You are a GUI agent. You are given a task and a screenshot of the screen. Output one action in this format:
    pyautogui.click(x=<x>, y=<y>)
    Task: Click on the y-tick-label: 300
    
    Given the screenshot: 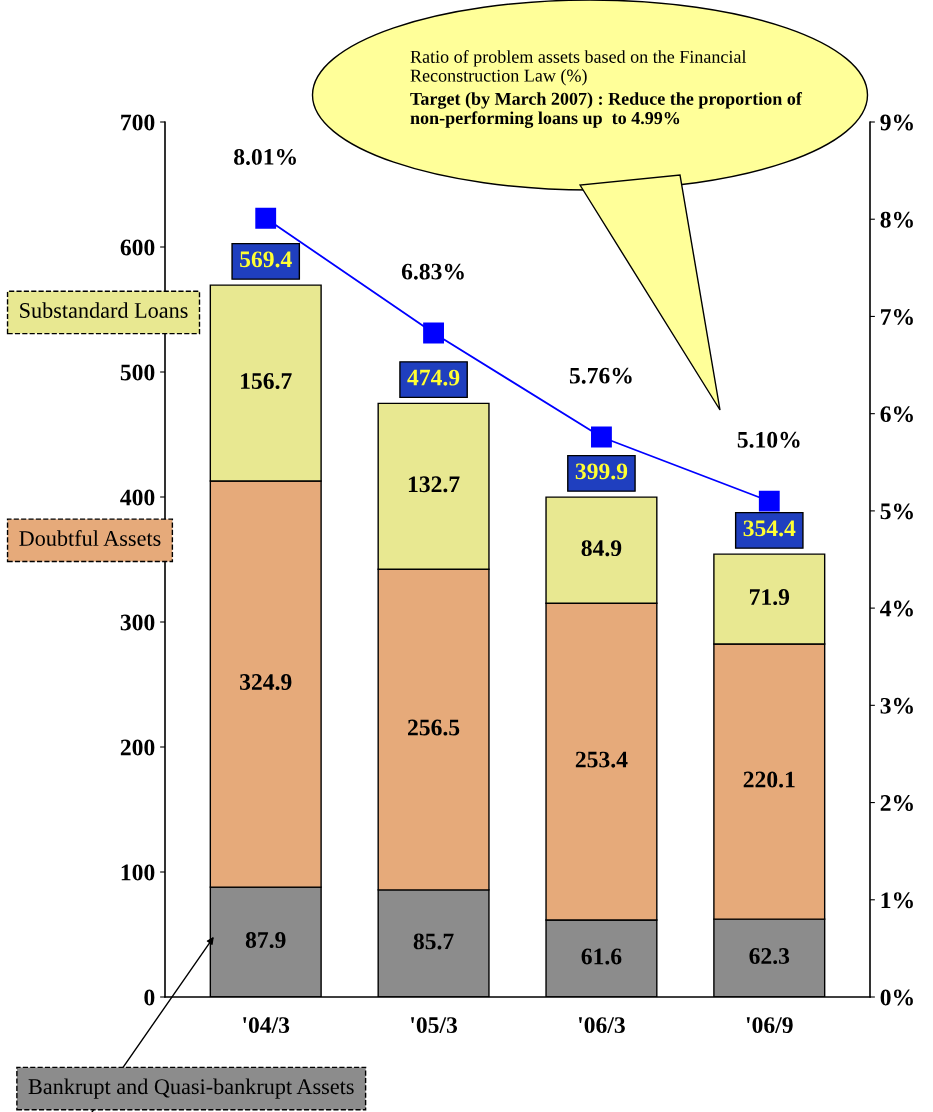 What is the action you would take?
    pyautogui.click(x=137, y=622)
    